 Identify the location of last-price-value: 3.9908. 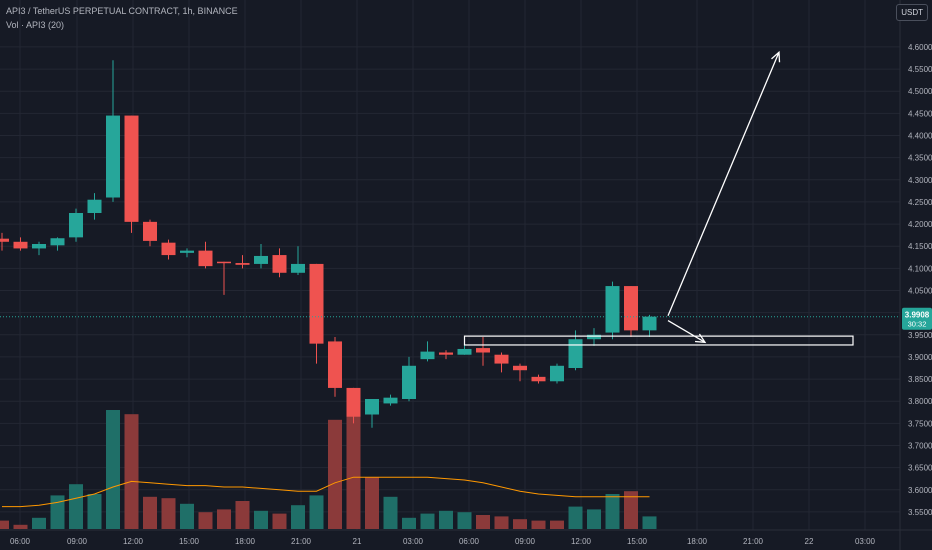
(917, 315).